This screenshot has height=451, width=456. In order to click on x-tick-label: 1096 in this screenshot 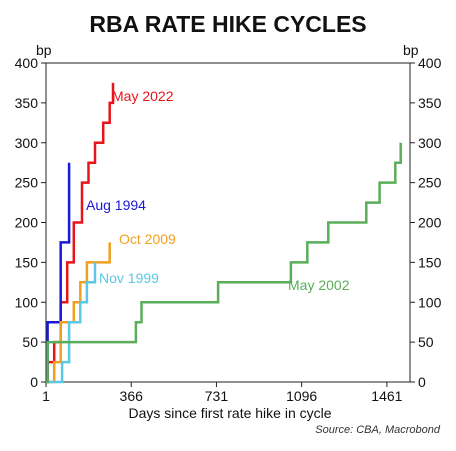, I will do `click(301, 396)`.